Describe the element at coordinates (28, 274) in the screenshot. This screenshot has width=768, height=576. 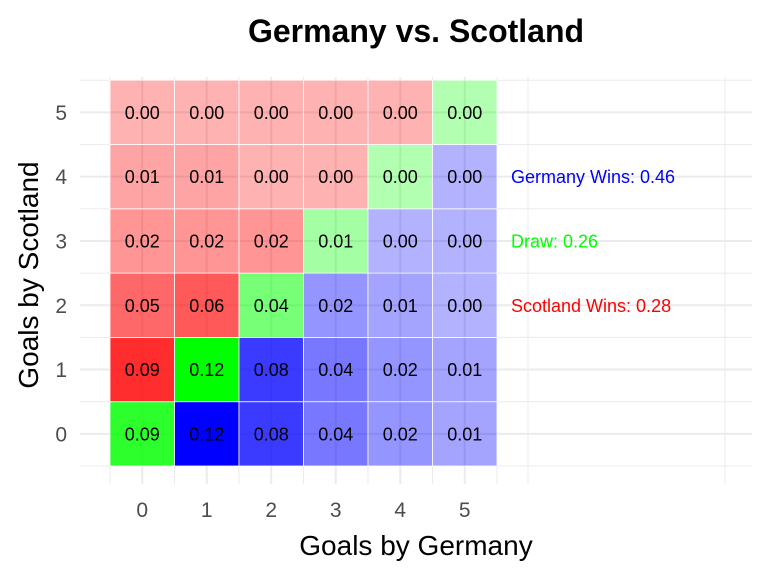
I see `y-axis-title: Goals by Scotland` at that location.